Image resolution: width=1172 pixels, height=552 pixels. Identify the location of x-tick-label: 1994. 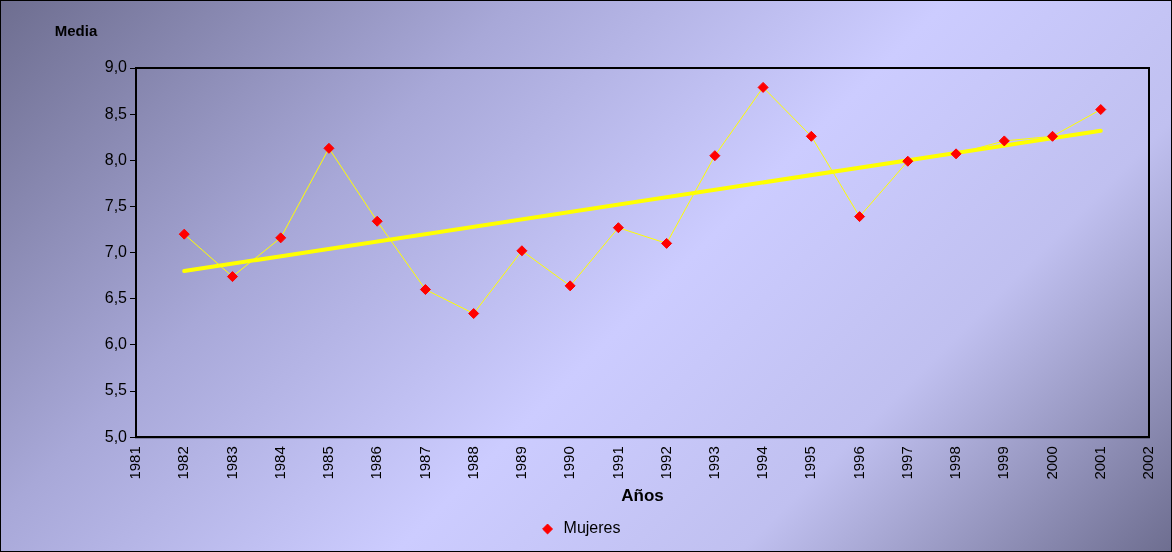
(762, 463).